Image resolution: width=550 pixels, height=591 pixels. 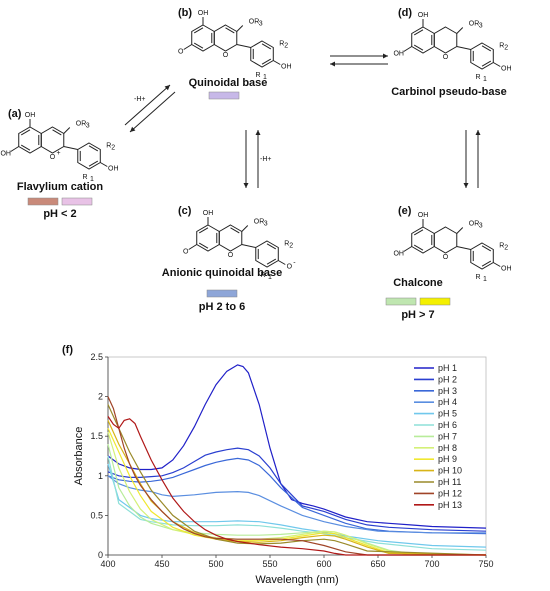 What do you see at coordinates (100, 555) in the screenshot?
I see `y-tick-label: 0` at bounding box center [100, 555].